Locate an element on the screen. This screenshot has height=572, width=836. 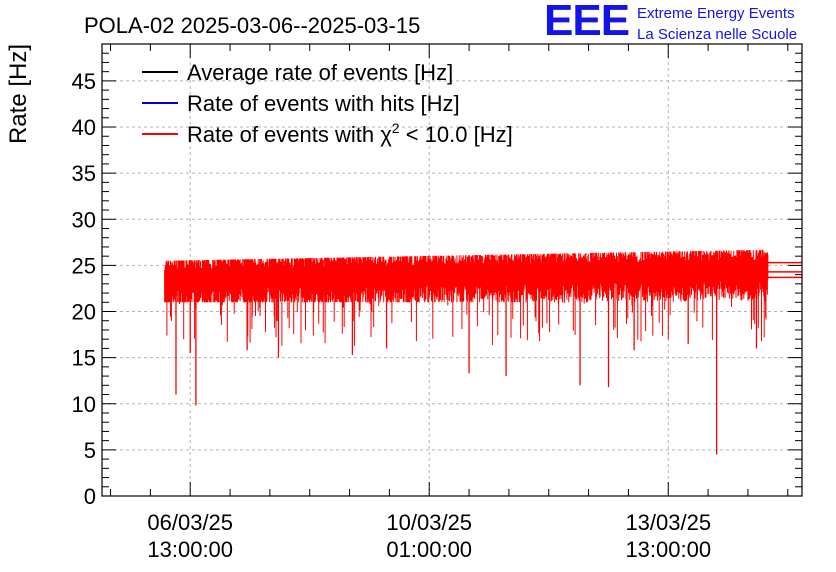
legend-label: Rate of events with hits [Hz] is located at coordinates (323, 103).